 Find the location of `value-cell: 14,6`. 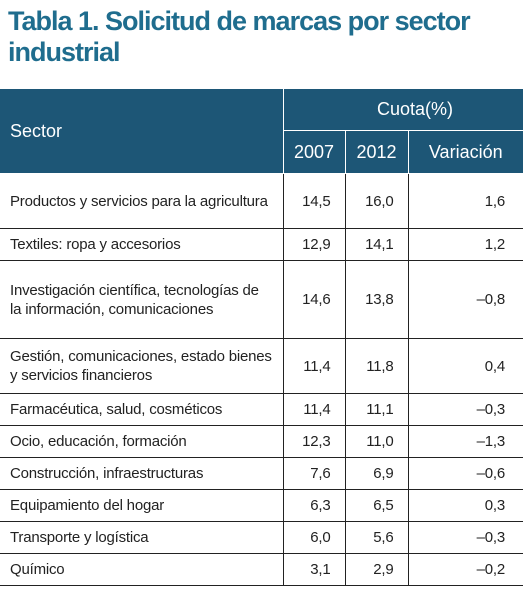

value-cell: 14,6 is located at coordinates (314, 299).